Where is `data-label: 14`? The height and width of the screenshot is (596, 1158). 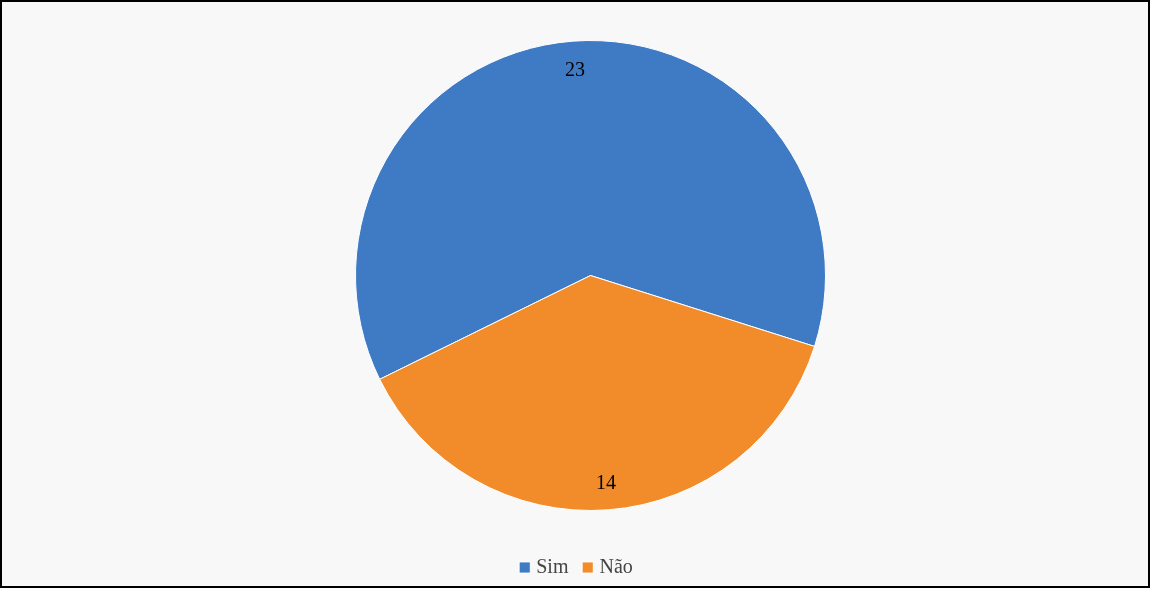
data-label: 14 is located at coordinates (606, 481).